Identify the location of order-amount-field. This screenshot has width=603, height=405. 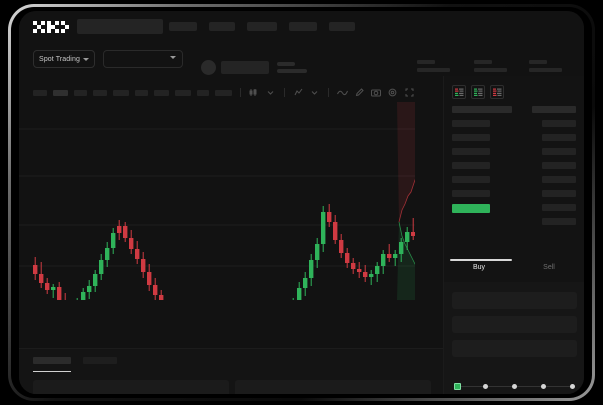
(514, 324).